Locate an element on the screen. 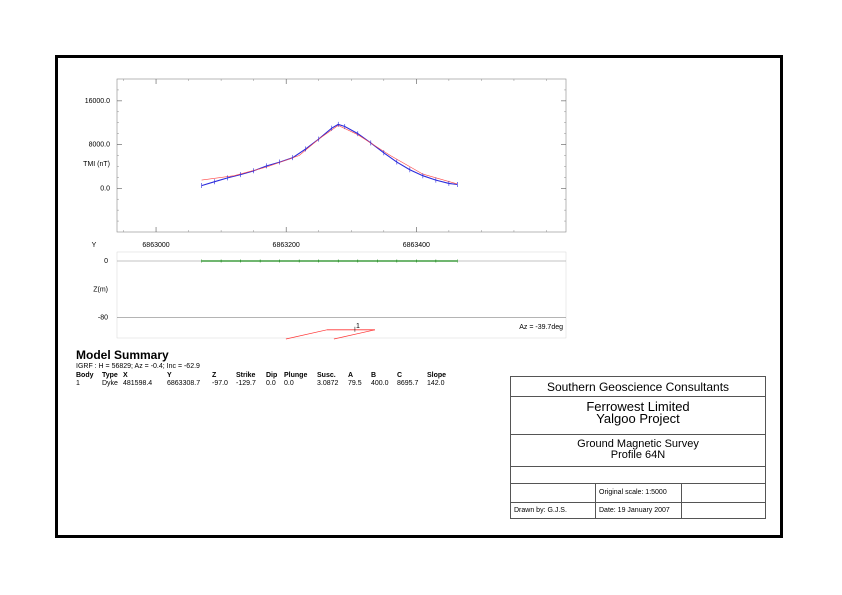  header-z: Z is located at coordinates (214, 375).